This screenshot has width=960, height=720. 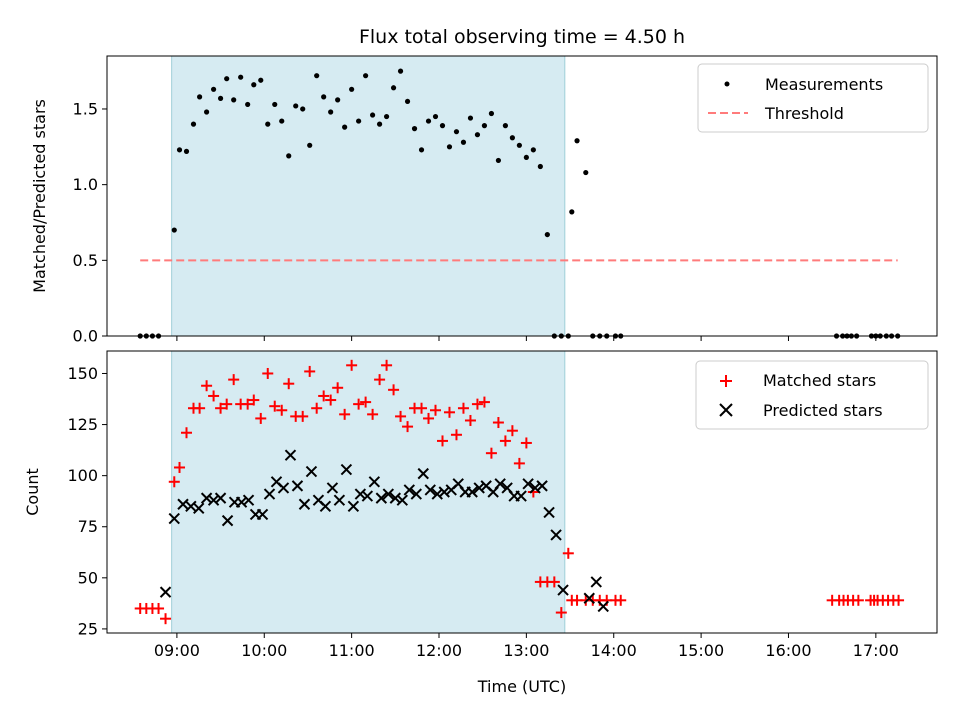 I want to click on legend-marker-measurements, so click(x=727, y=84).